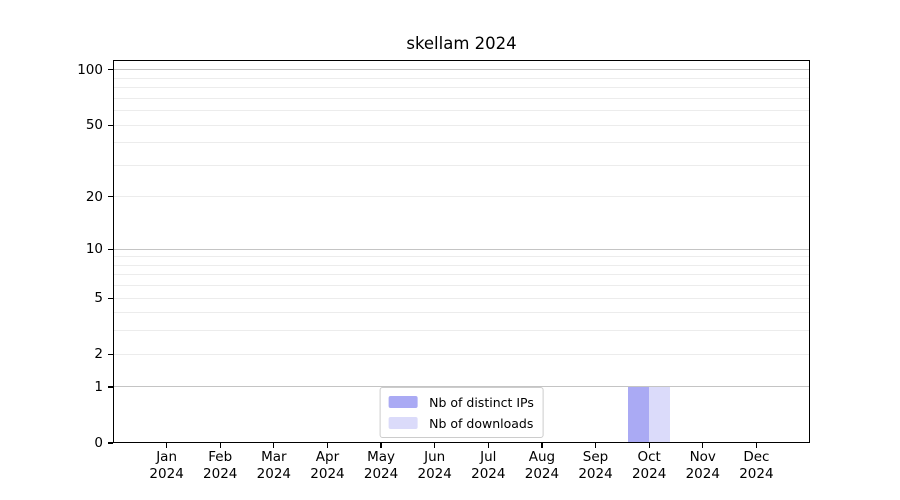 The image size is (900, 500). I want to click on x-tick-label: Jul 2024, so click(488, 465).